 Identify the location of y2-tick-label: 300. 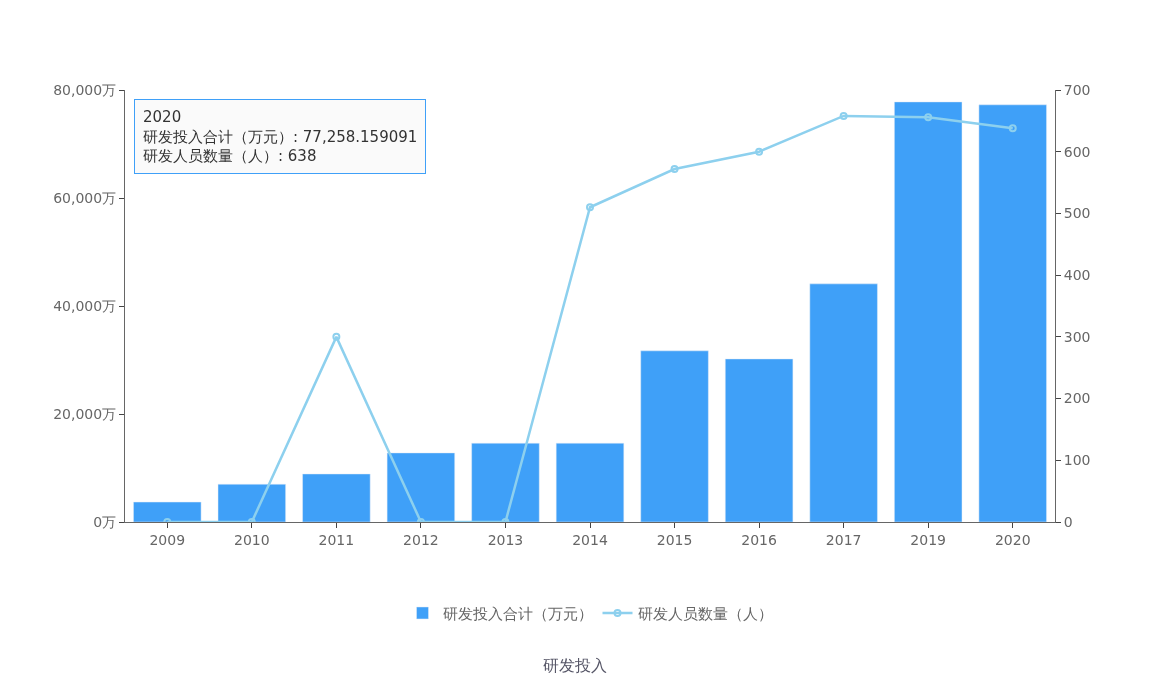
(1077, 336).